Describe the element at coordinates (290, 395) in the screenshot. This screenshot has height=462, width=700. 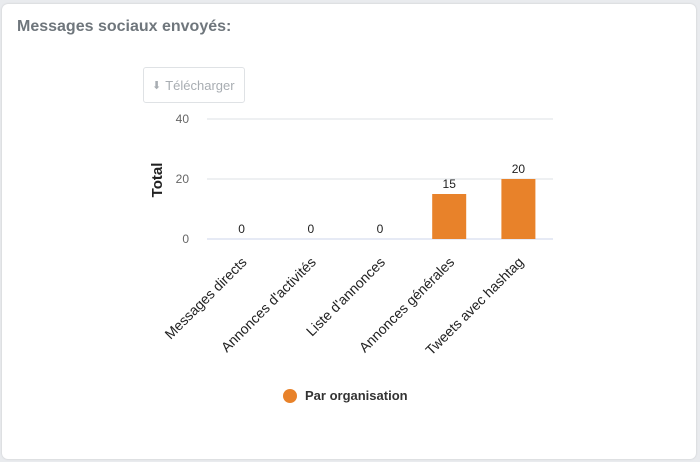
I see `legend-marker-icon` at that location.